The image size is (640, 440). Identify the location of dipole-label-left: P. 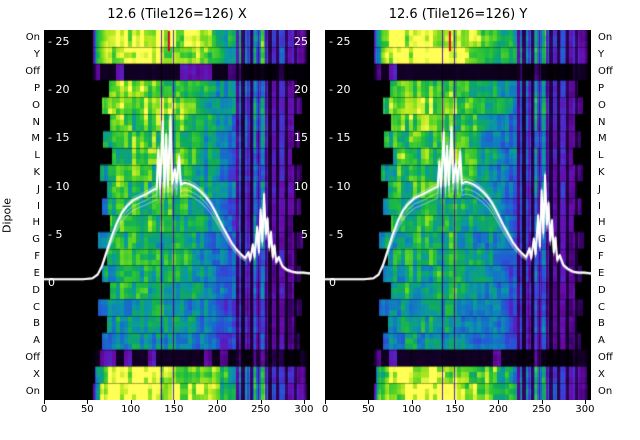
(36, 88).